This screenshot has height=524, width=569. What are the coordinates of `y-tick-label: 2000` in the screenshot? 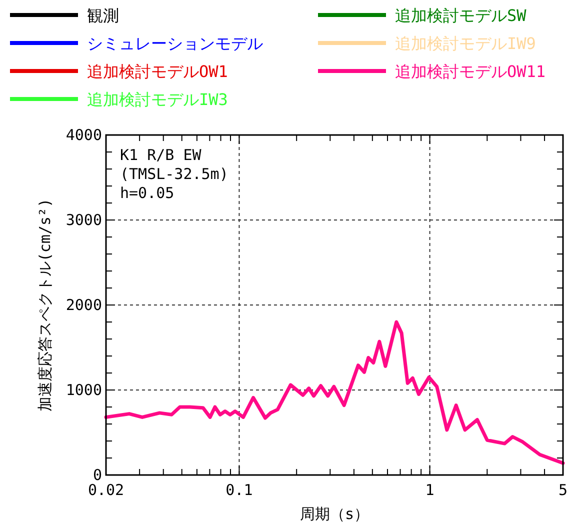 It's located at (84, 305).